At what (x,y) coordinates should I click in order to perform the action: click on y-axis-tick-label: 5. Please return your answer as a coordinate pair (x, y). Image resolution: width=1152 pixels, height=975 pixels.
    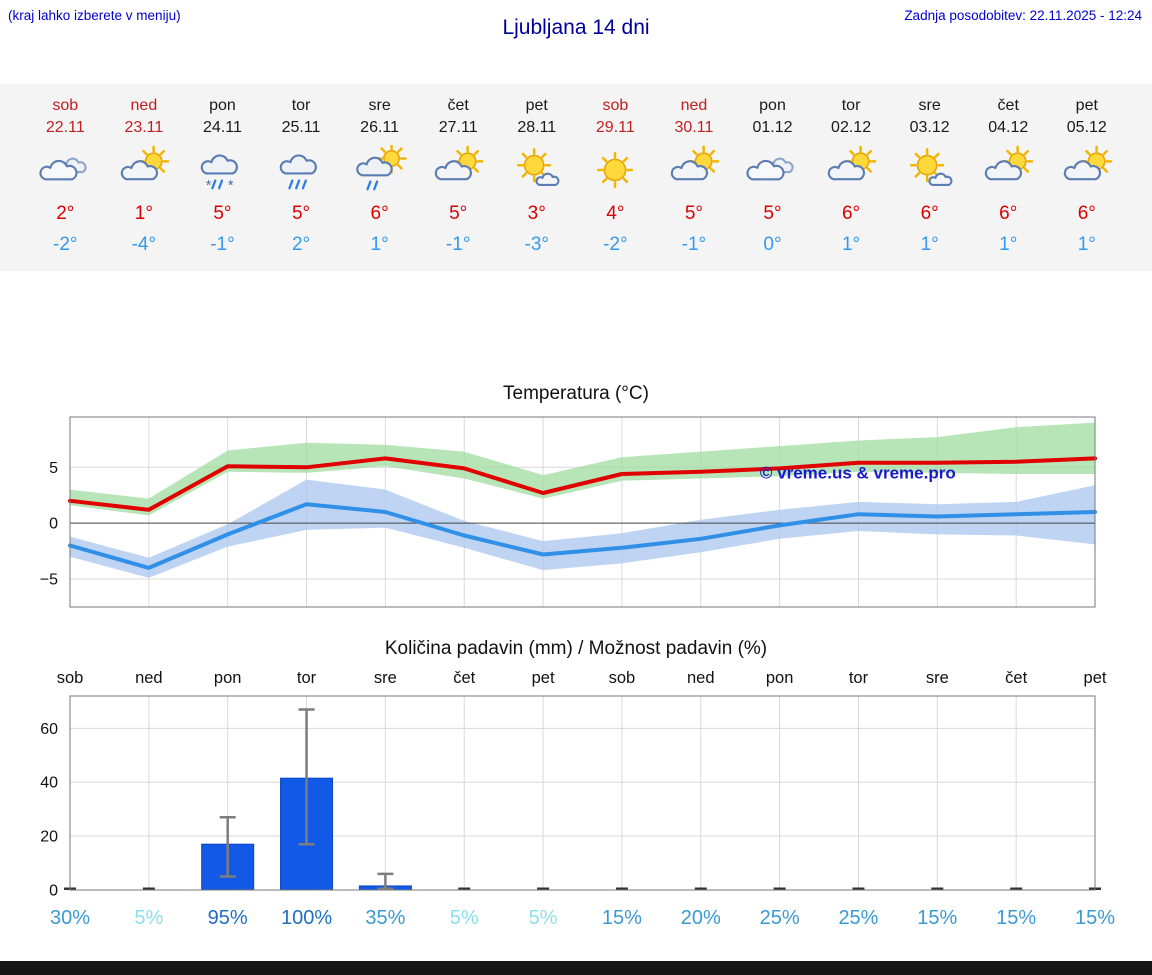
    Looking at the image, I should click on (53, 468).